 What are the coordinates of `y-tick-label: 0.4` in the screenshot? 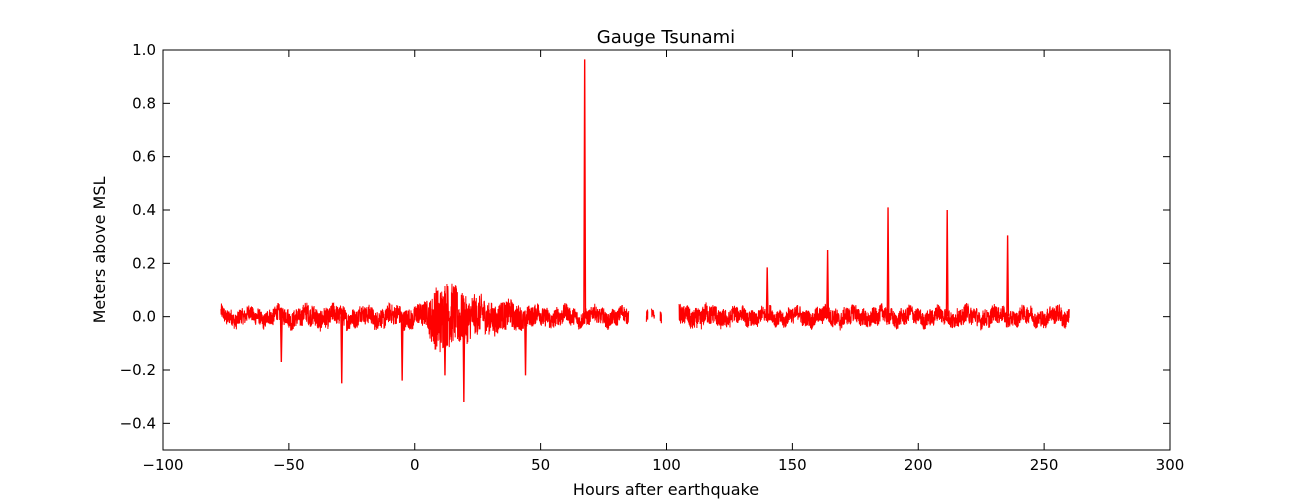 It's located at (144, 210).